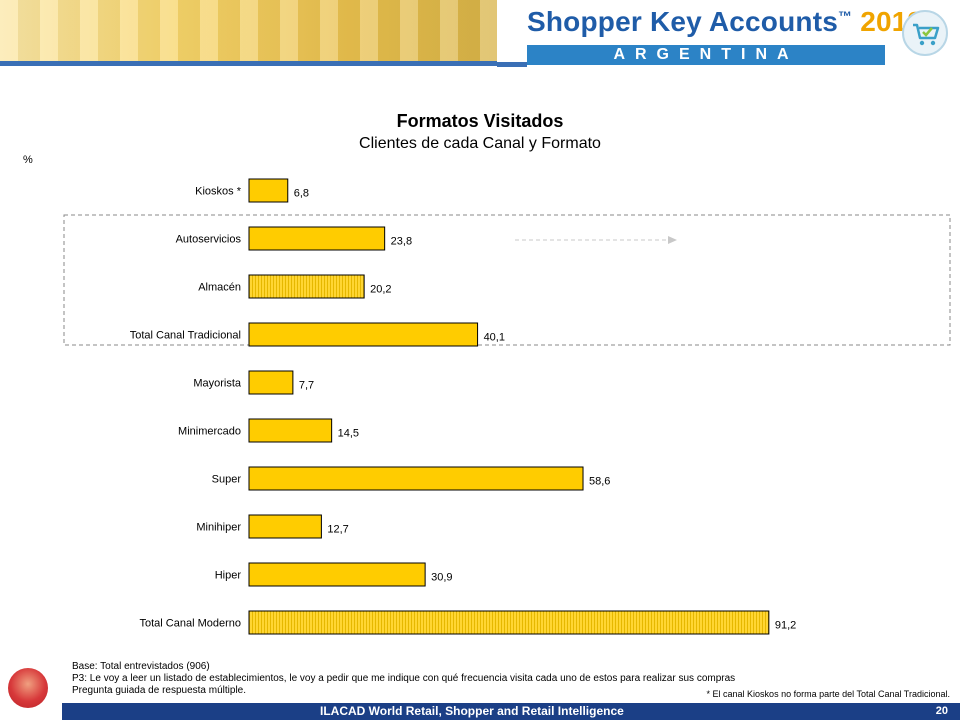 The image size is (960, 720). I want to click on header-photo-banner, so click(248, 33).